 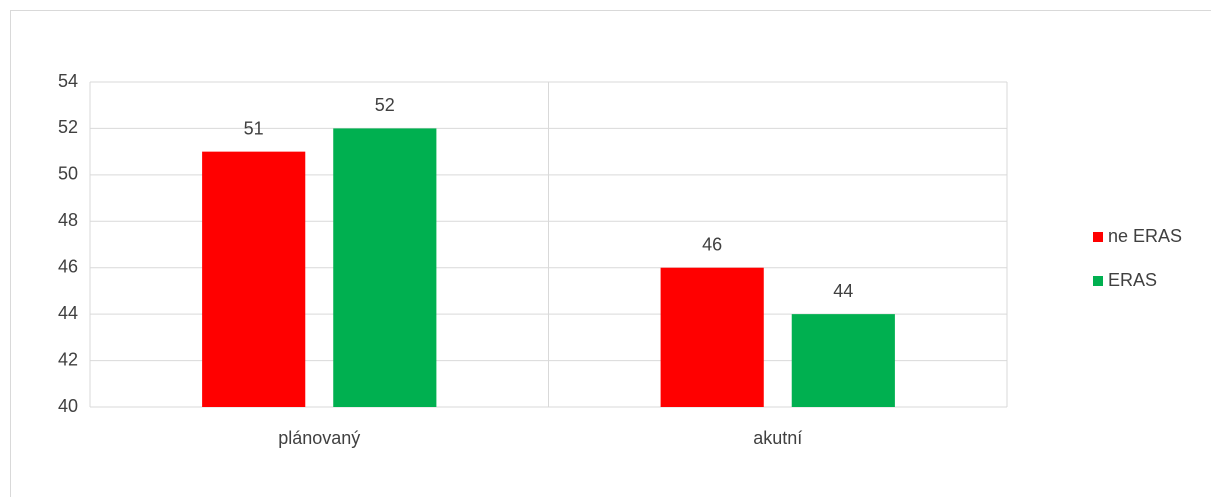 What do you see at coordinates (777, 438) in the screenshot?
I see `x-tick-label: akutní` at bounding box center [777, 438].